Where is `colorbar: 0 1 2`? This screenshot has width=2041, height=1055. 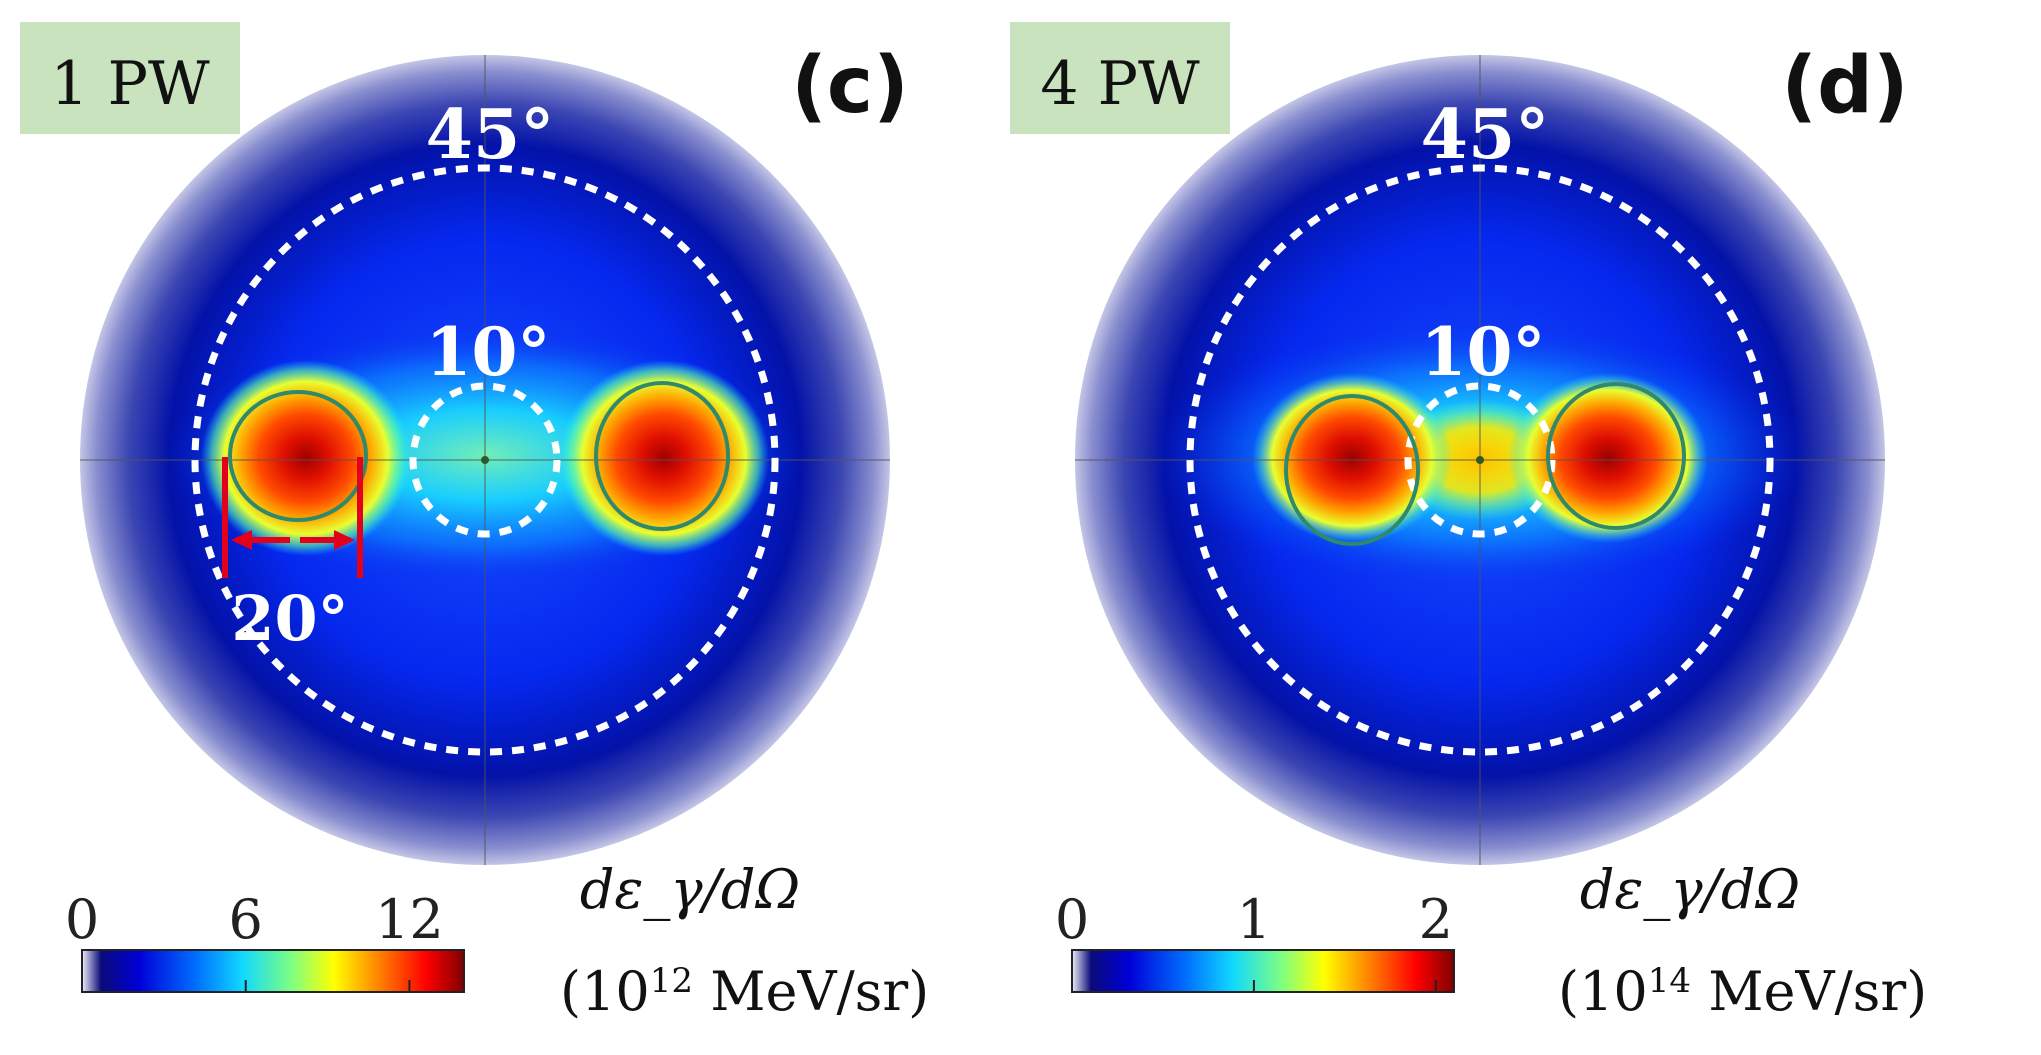
colorbar: 0 1 2 is located at coordinates (1255, 940).